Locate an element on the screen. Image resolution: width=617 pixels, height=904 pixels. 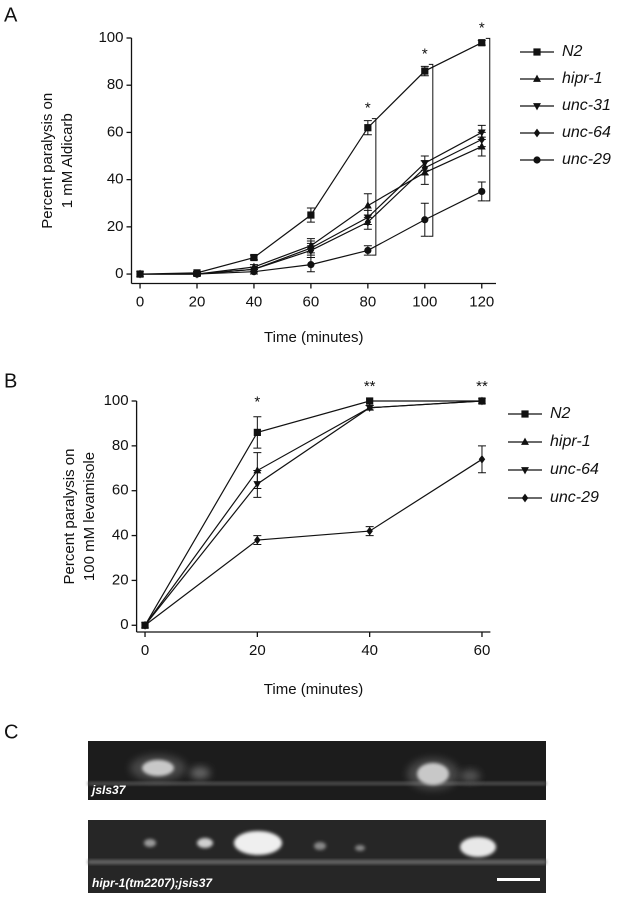
x-tick-label: 80 is located at coordinates (368, 301).